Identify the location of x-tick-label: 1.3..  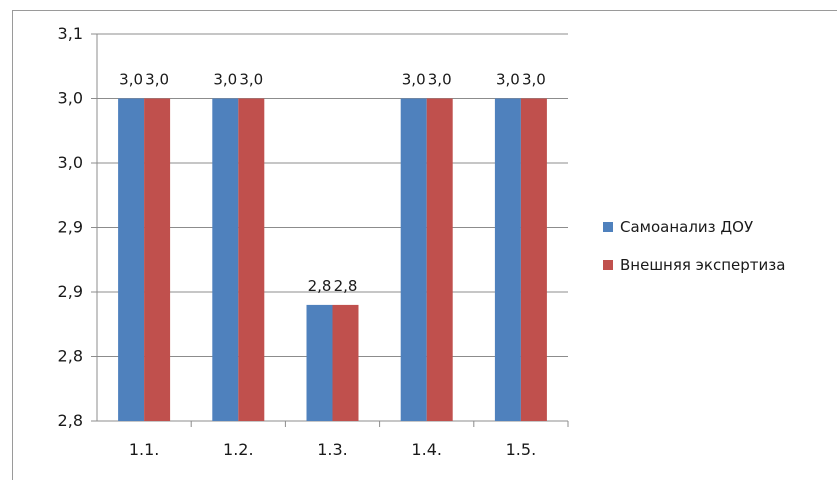
(332, 449).